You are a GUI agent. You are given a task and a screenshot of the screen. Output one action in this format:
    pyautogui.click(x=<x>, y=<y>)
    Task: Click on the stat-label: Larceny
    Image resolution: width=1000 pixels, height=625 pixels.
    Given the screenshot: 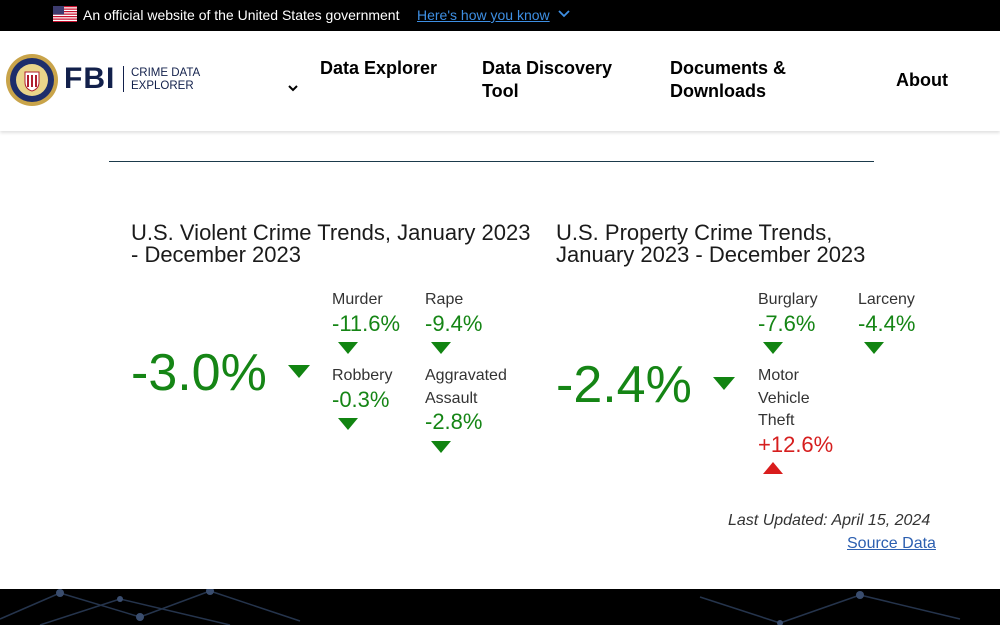 What is the action you would take?
    pyautogui.click(x=886, y=299)
    